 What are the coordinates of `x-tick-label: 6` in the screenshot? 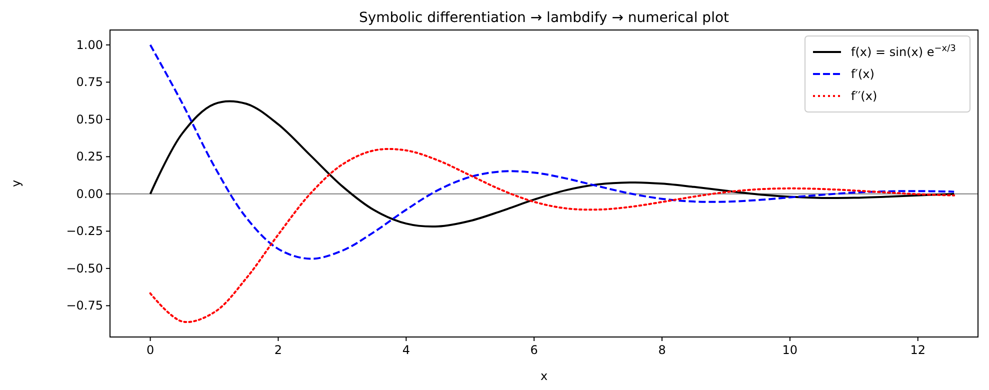 It's located at (534, 350).